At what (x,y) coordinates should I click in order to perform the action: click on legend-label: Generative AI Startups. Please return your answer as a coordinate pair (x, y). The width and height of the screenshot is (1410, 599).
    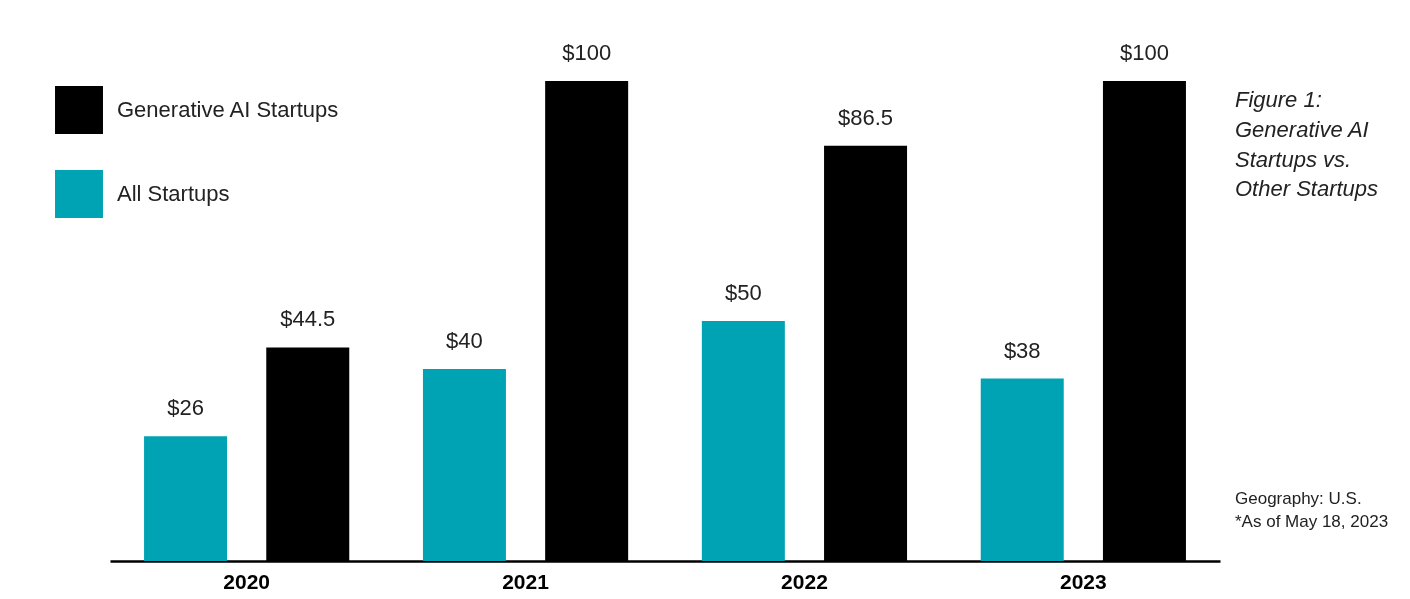
    Looking at the image, I should click on (228, 109).